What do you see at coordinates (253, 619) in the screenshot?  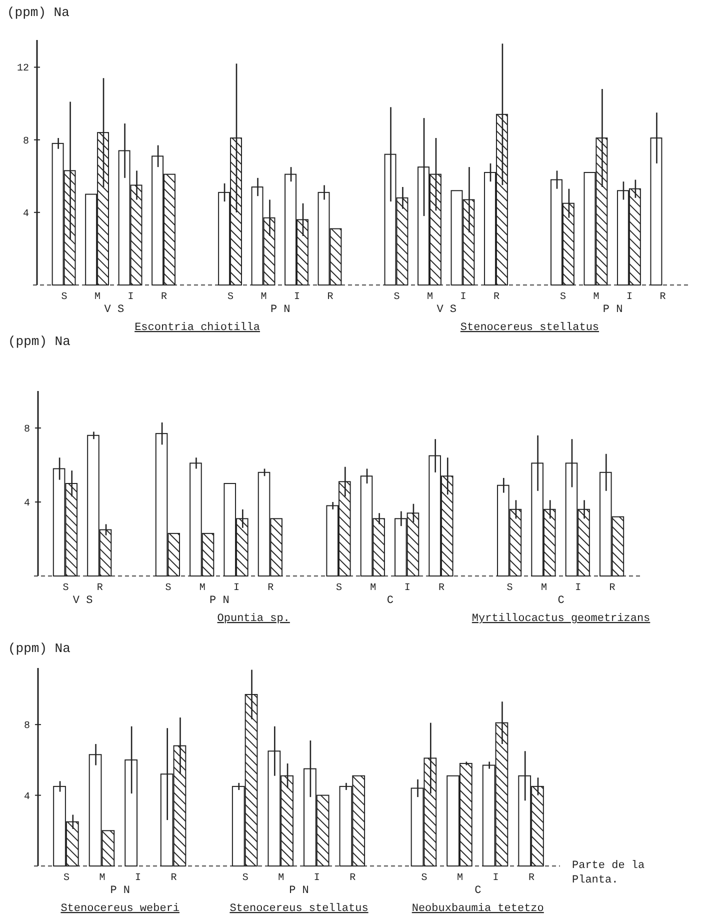 I see `text: Opuntia sp.` at bounding box center [253, 619].